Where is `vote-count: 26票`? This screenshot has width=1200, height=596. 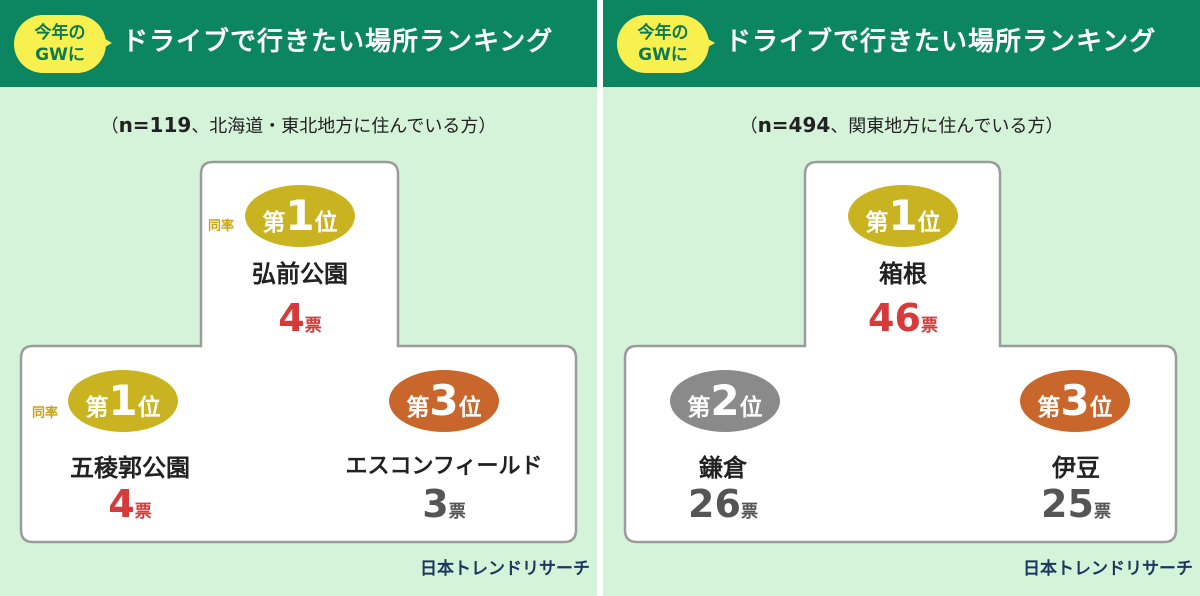
vote-count: 26票 is located at coordinates (723, 504).